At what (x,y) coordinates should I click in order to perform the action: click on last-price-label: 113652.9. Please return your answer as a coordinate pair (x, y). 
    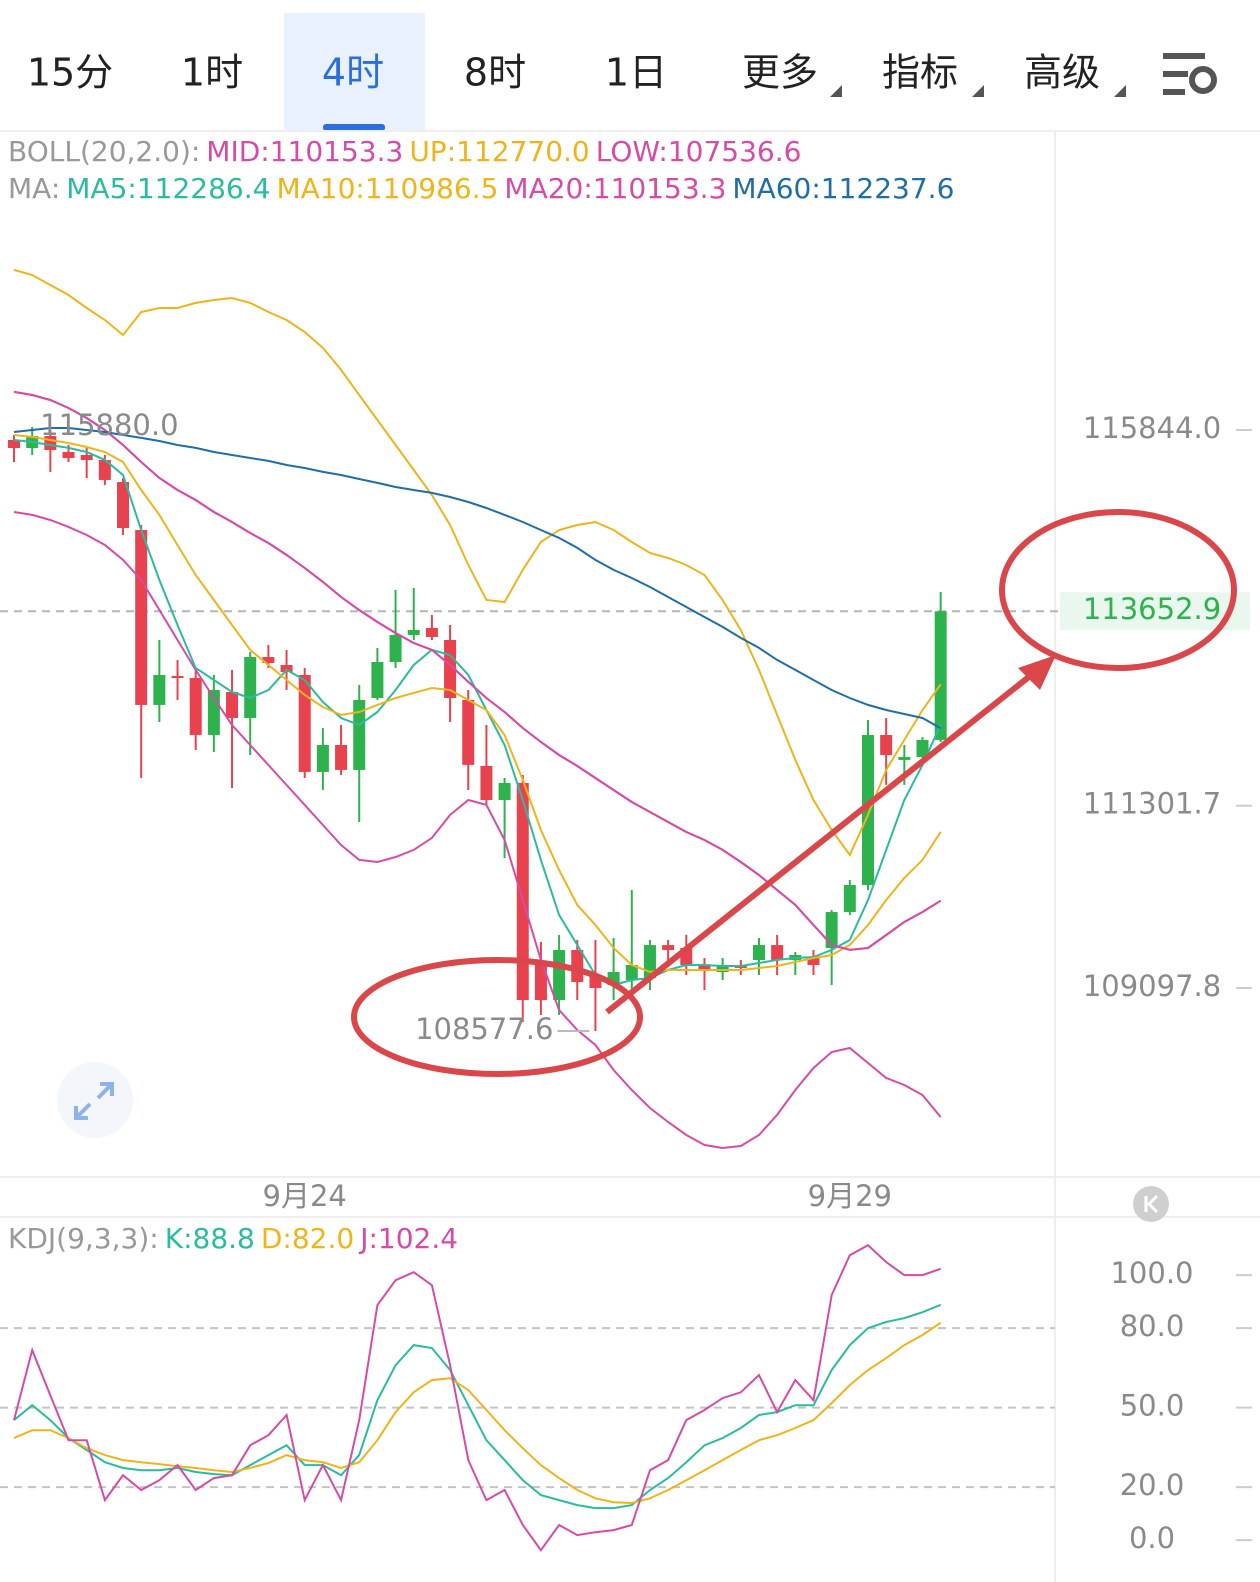
    Looking at the image, I should click on (1152, 609).